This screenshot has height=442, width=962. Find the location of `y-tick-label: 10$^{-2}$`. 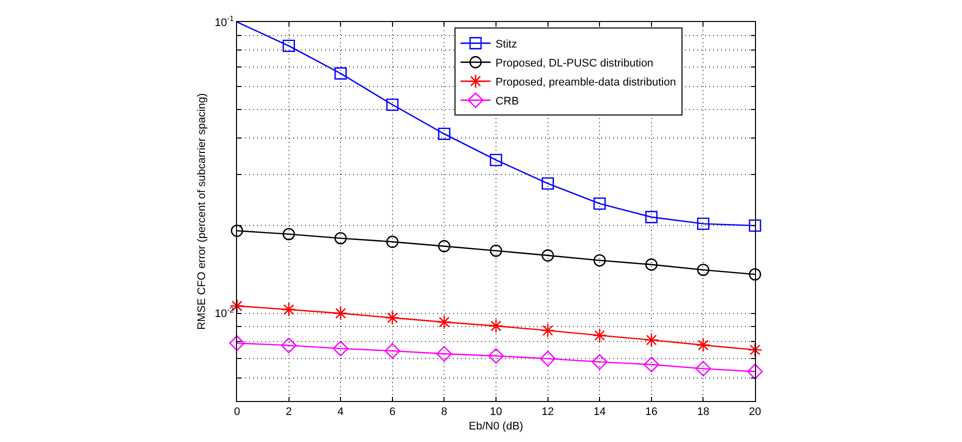

y-tick-label: 10$^{-2}$ is located at coordinates (224, 313).